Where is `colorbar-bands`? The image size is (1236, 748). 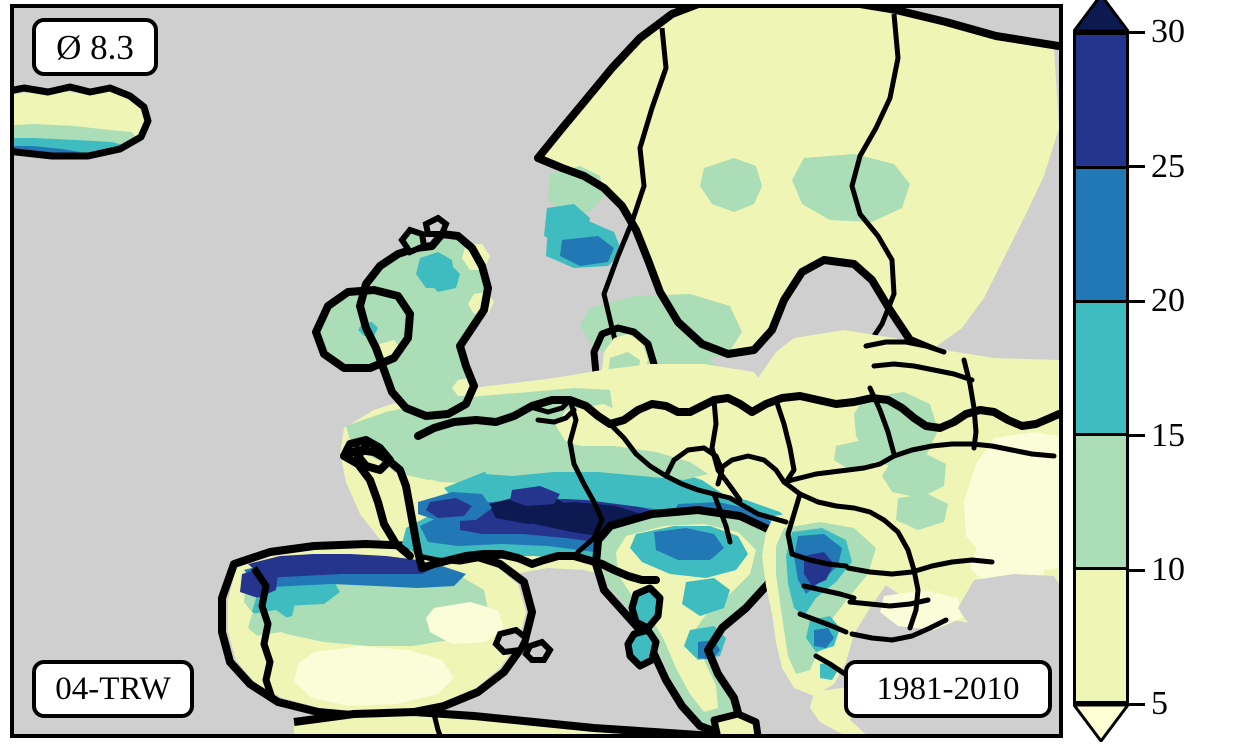 colorbar-bands is located at coordinates (1101, 368).